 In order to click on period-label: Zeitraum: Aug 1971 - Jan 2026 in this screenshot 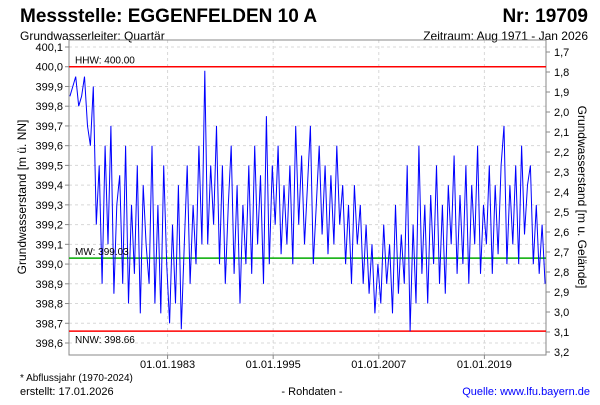, I will do `click(505, 36)`.